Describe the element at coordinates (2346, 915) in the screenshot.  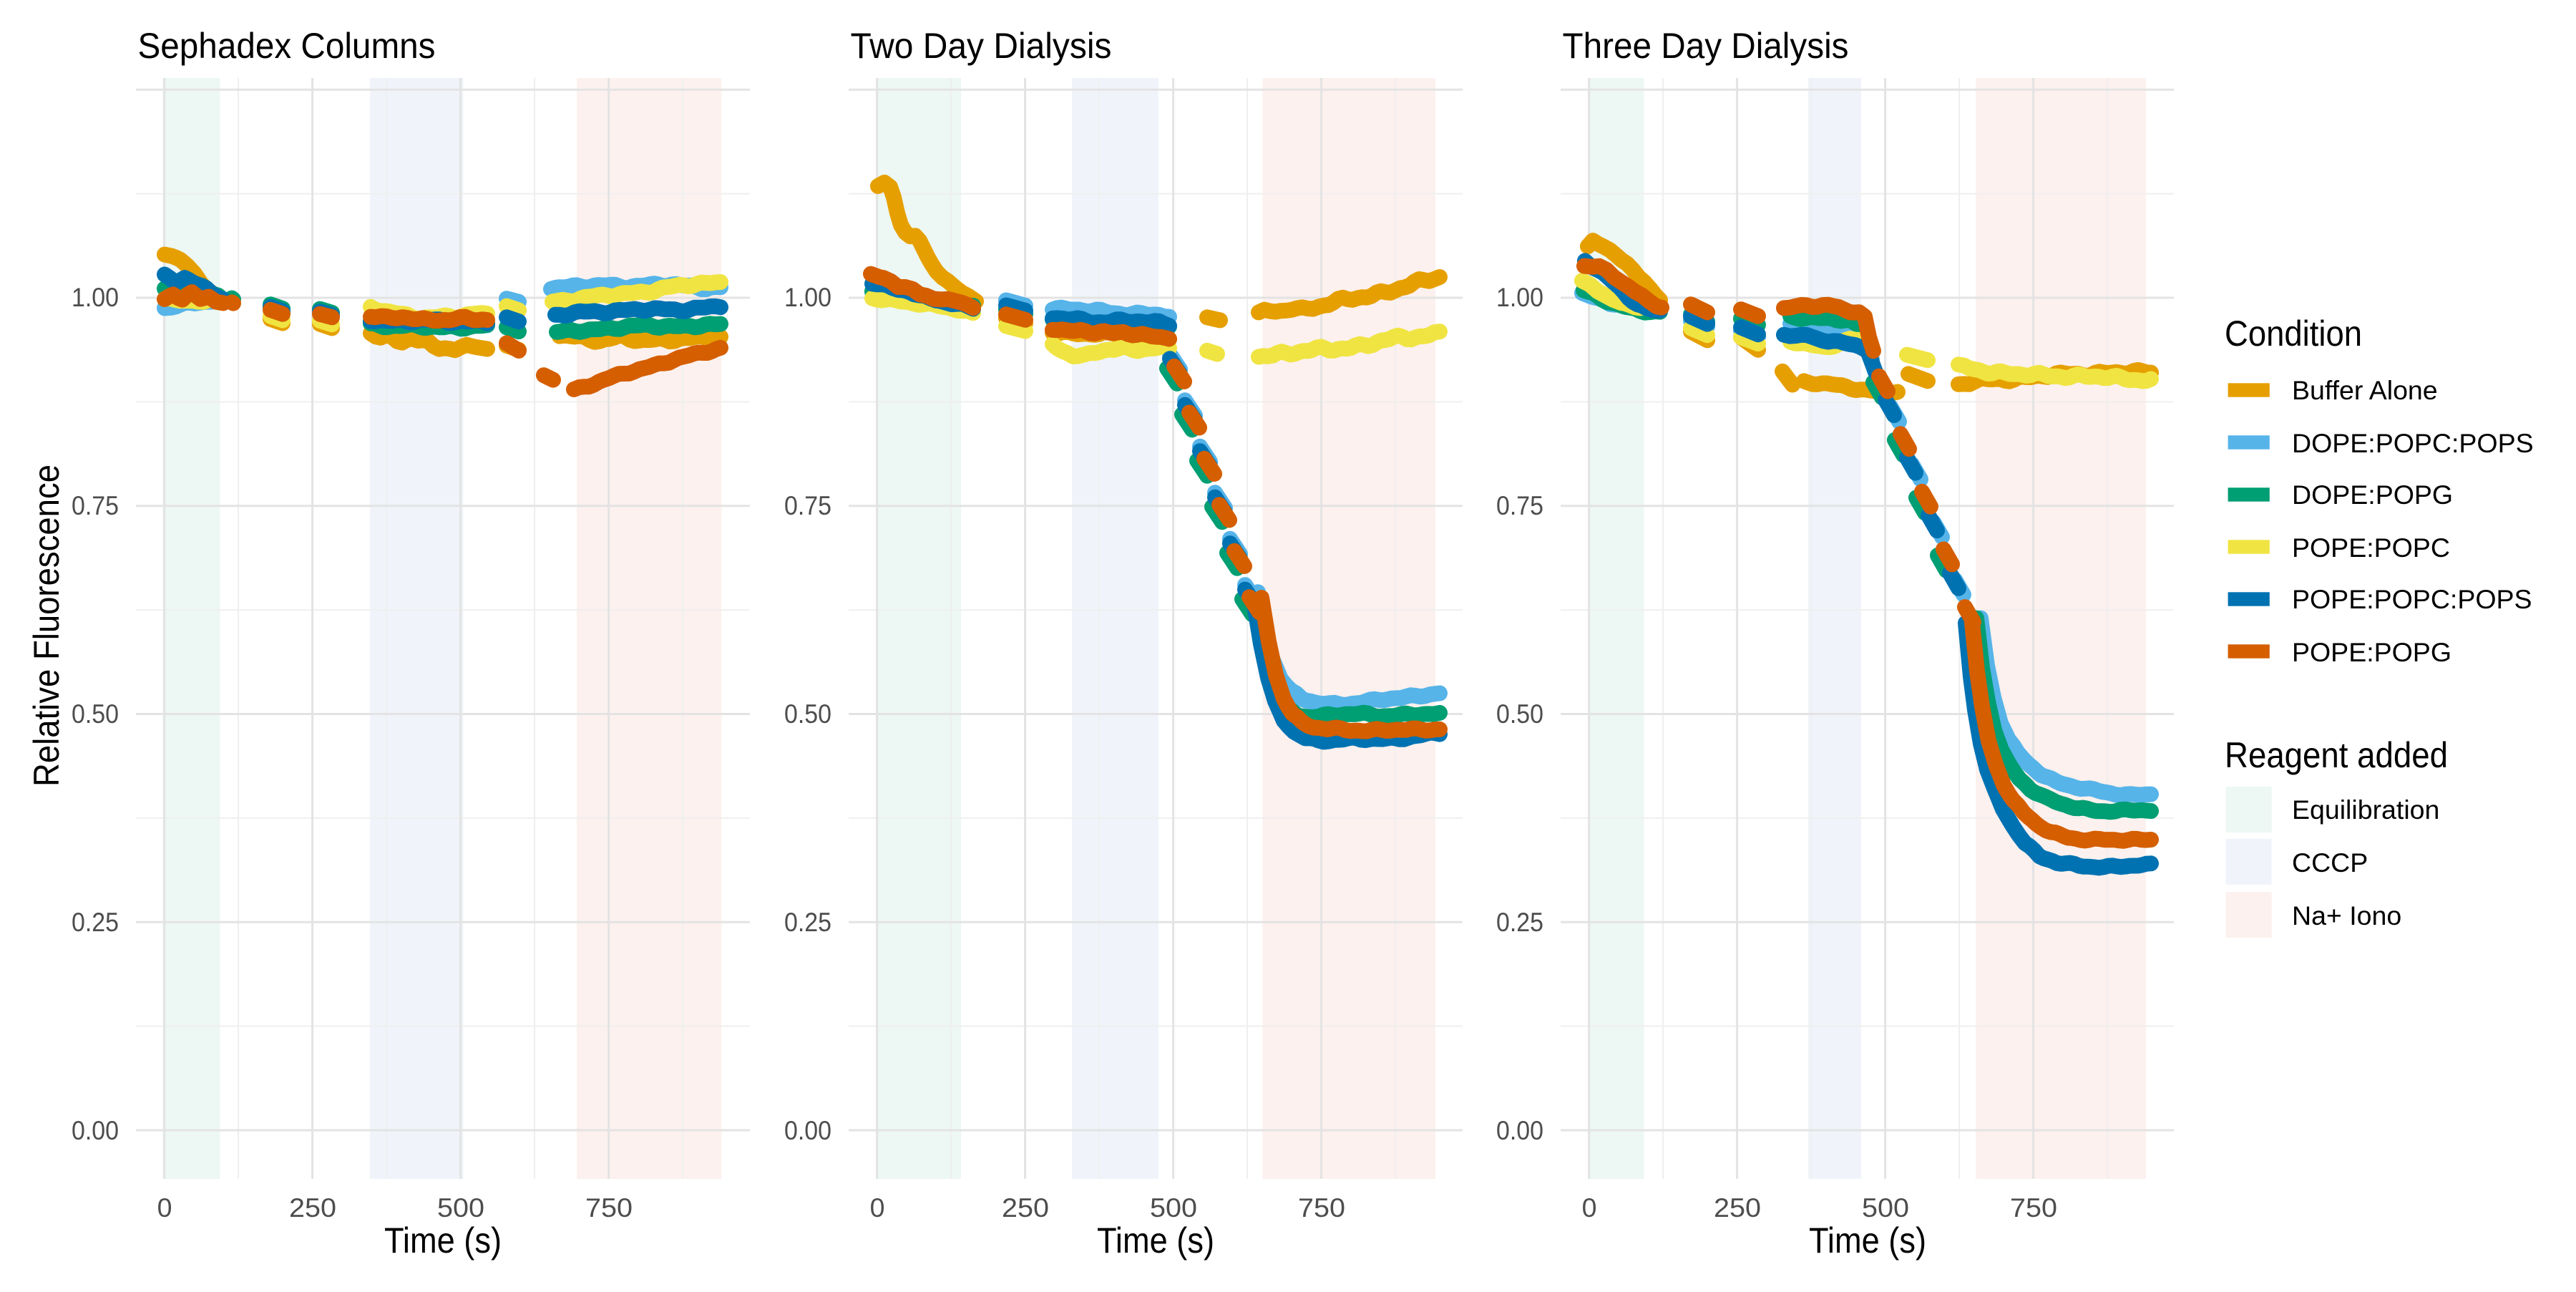
I see `svg-text: Na+ Iono` at that location.